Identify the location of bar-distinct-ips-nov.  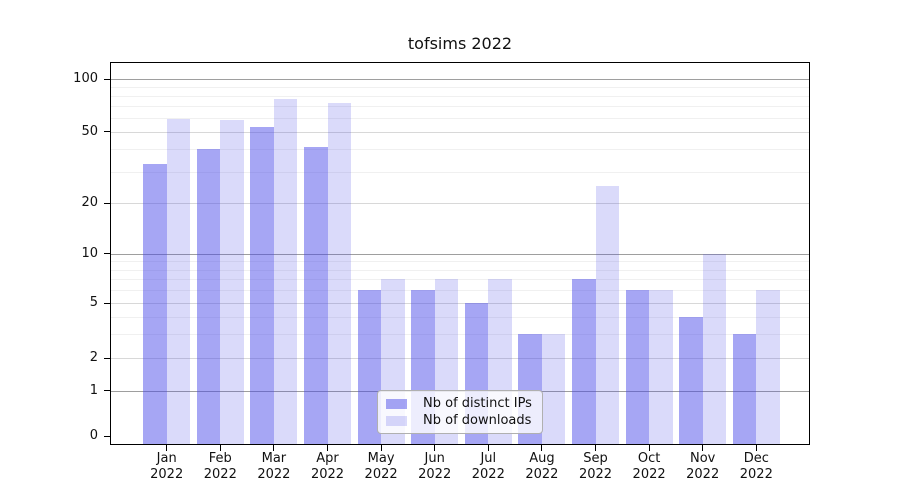
(691, 380).